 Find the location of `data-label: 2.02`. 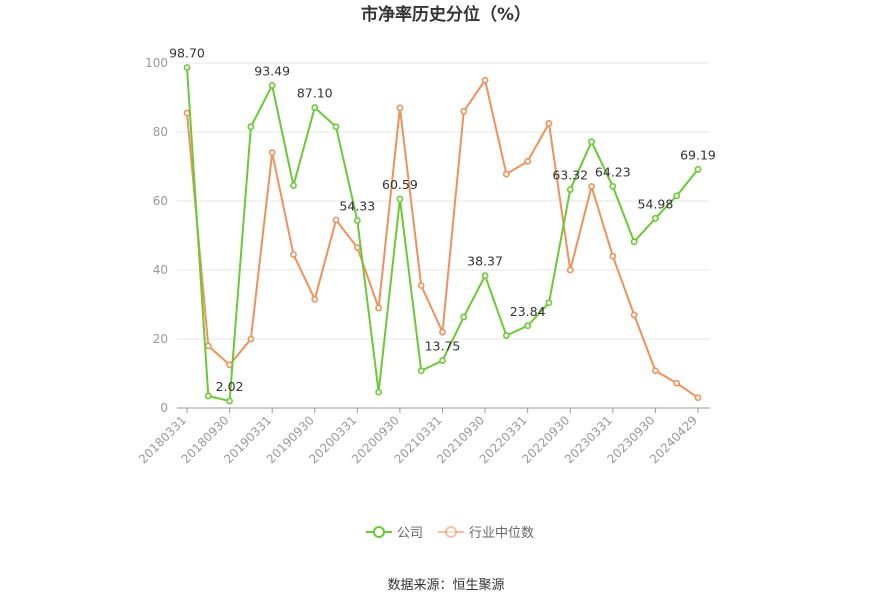

data-label: 2.02 is located at coordinates (230, 386).